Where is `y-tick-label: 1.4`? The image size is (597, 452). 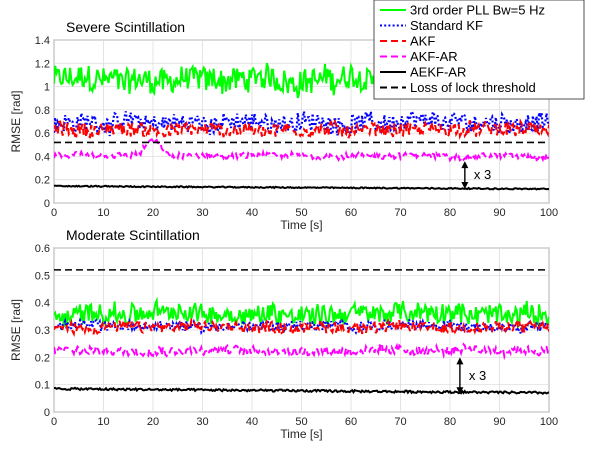 y-tick-label: 1.4 is located at coordinates (42, 41).